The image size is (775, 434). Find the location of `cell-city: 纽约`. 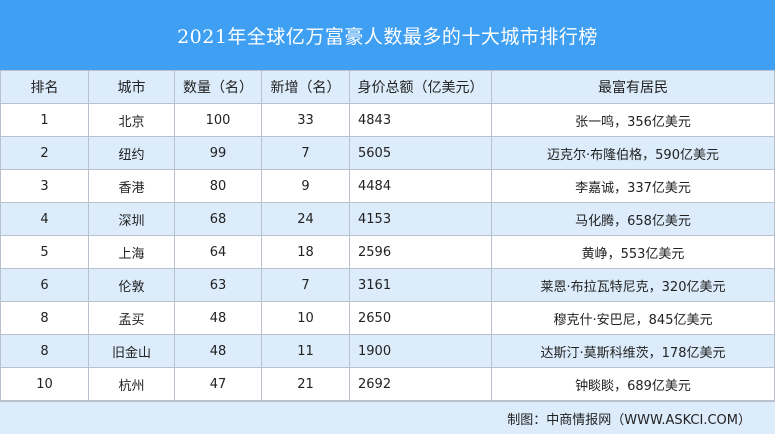

cell-city: 纽约 is located at coordinates (131, 153).